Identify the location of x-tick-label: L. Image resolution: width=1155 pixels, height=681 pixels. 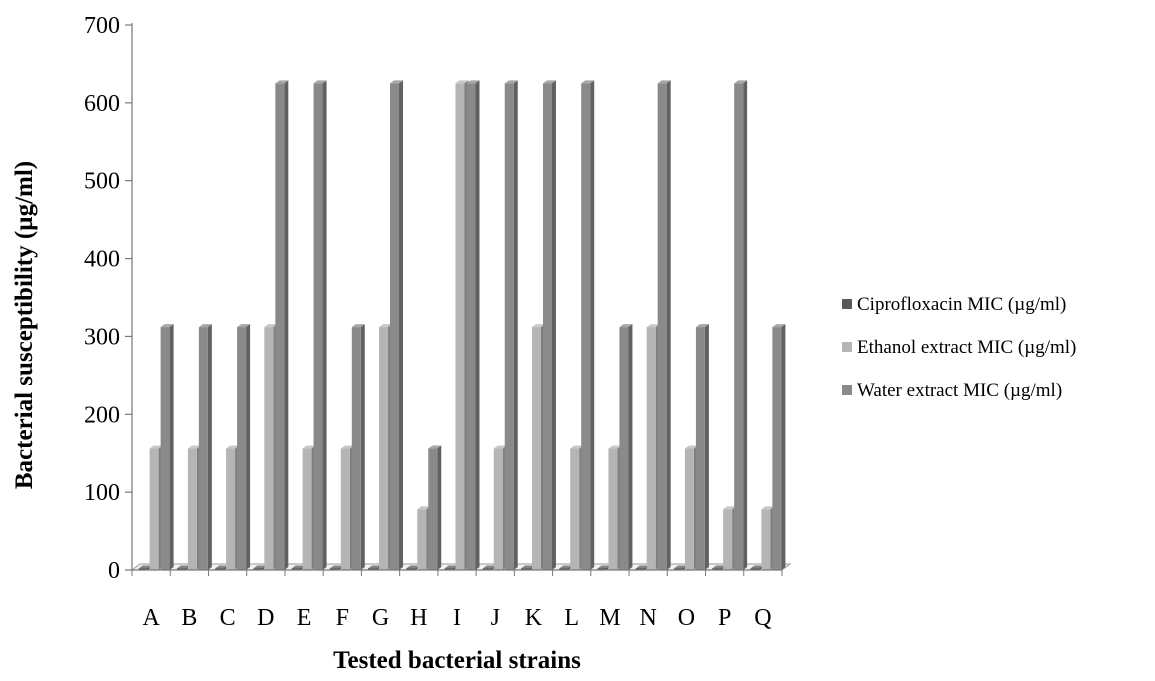
(571, 618).